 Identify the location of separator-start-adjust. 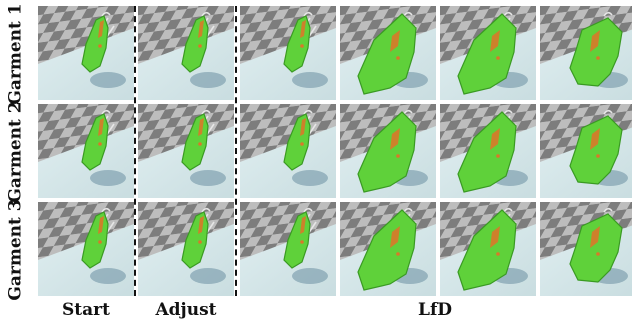
(135, 151).